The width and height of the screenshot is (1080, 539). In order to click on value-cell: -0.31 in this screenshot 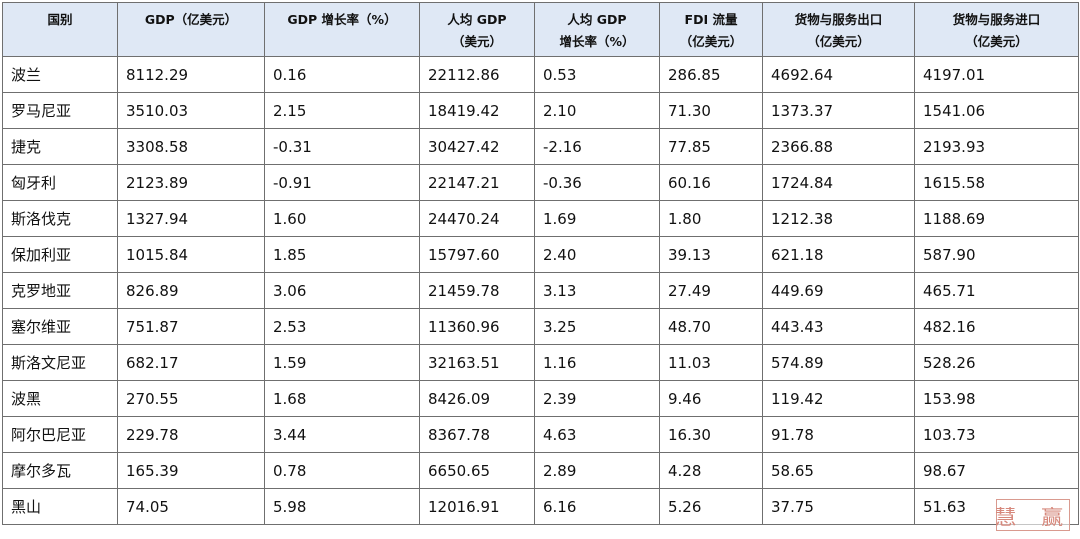, I will do `click(342, 146)`.